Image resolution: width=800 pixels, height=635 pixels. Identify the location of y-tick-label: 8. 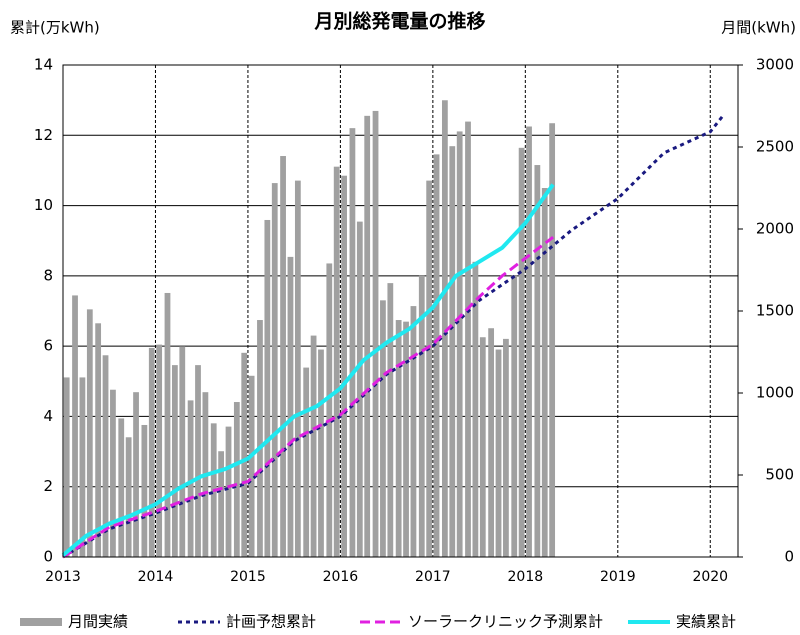
(48, 275).